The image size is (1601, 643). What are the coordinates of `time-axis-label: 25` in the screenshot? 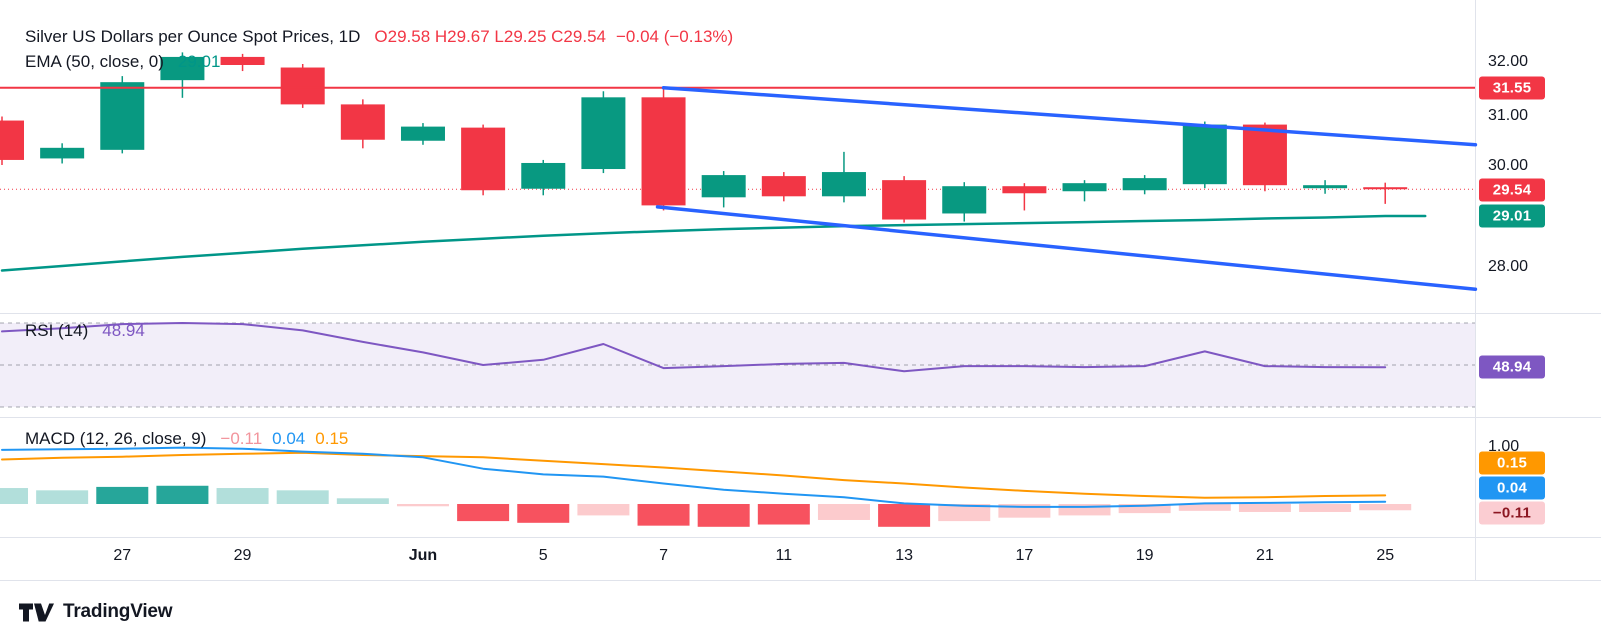 It's located at (1385, 555).